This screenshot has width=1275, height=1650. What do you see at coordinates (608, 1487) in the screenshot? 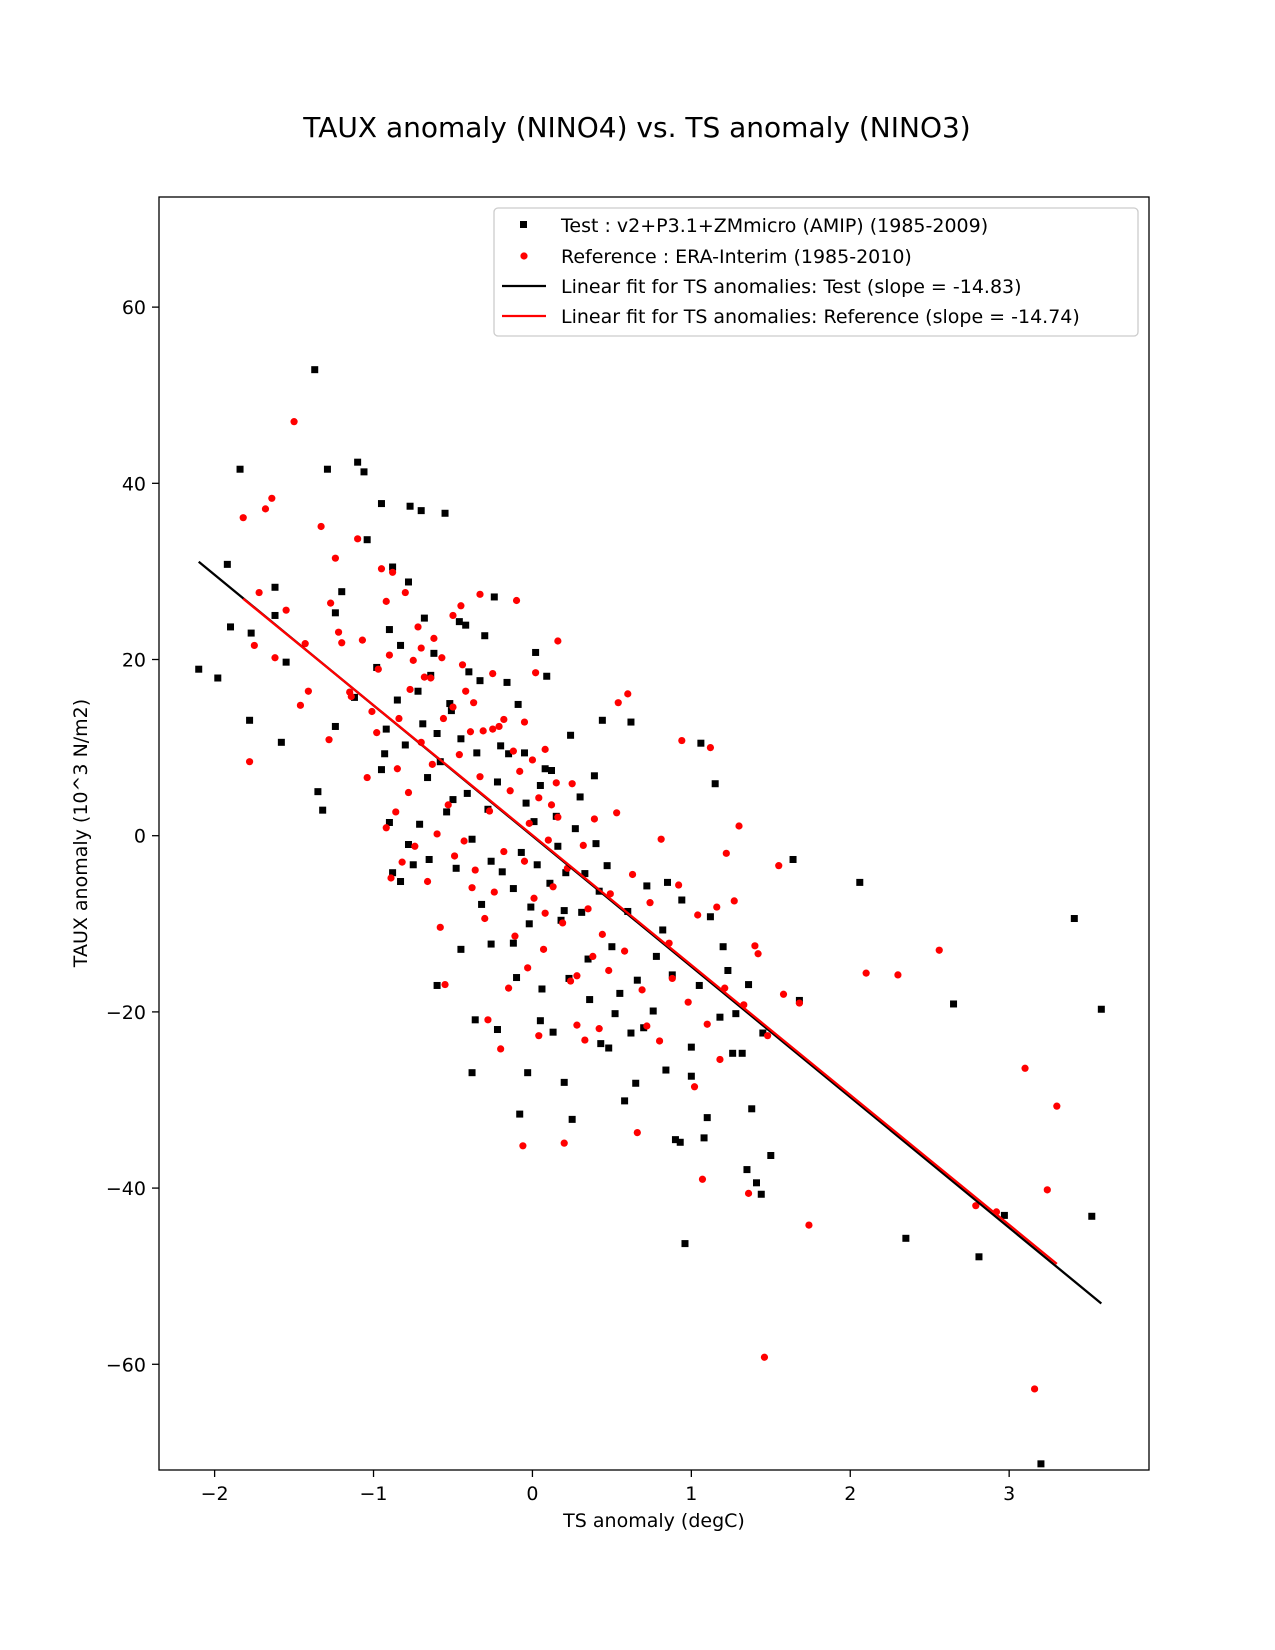
I see `x-axis: −2 −1 0 1 2 3` at bounding box center [608, 1487].